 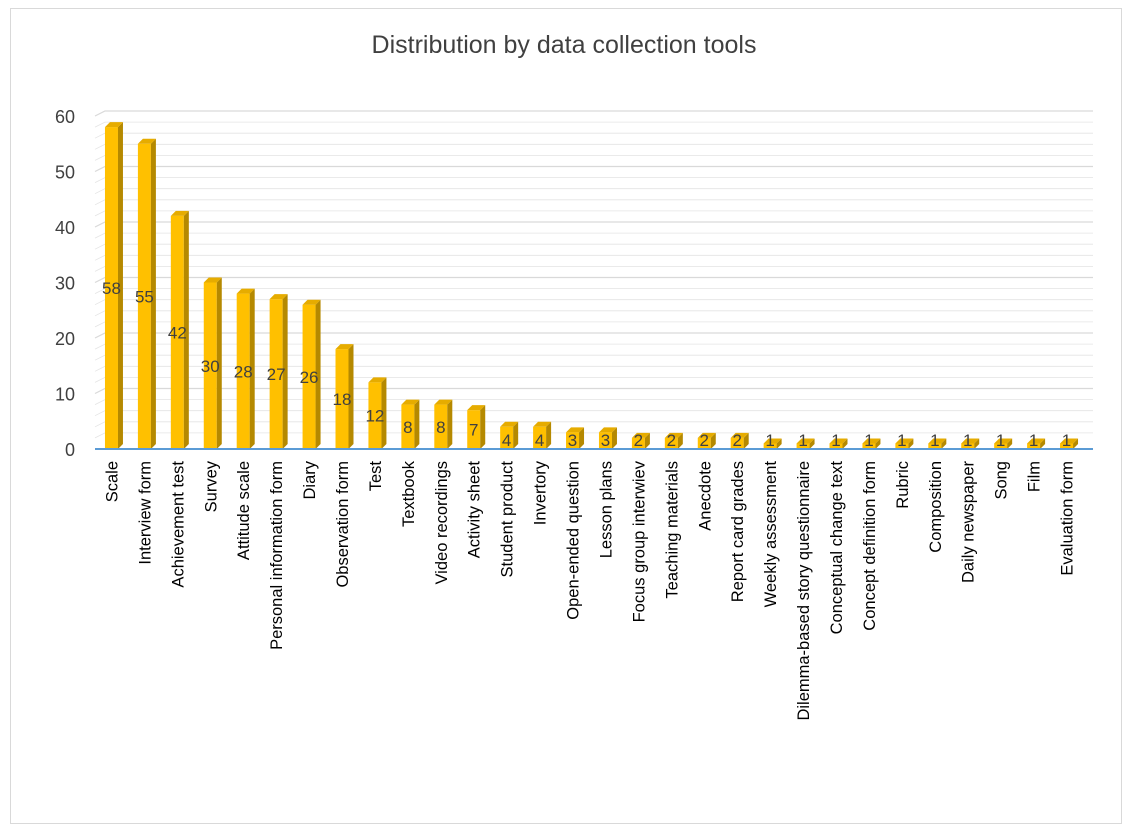 I want to click on category-label: Observation form, so click(x=343, y=524).